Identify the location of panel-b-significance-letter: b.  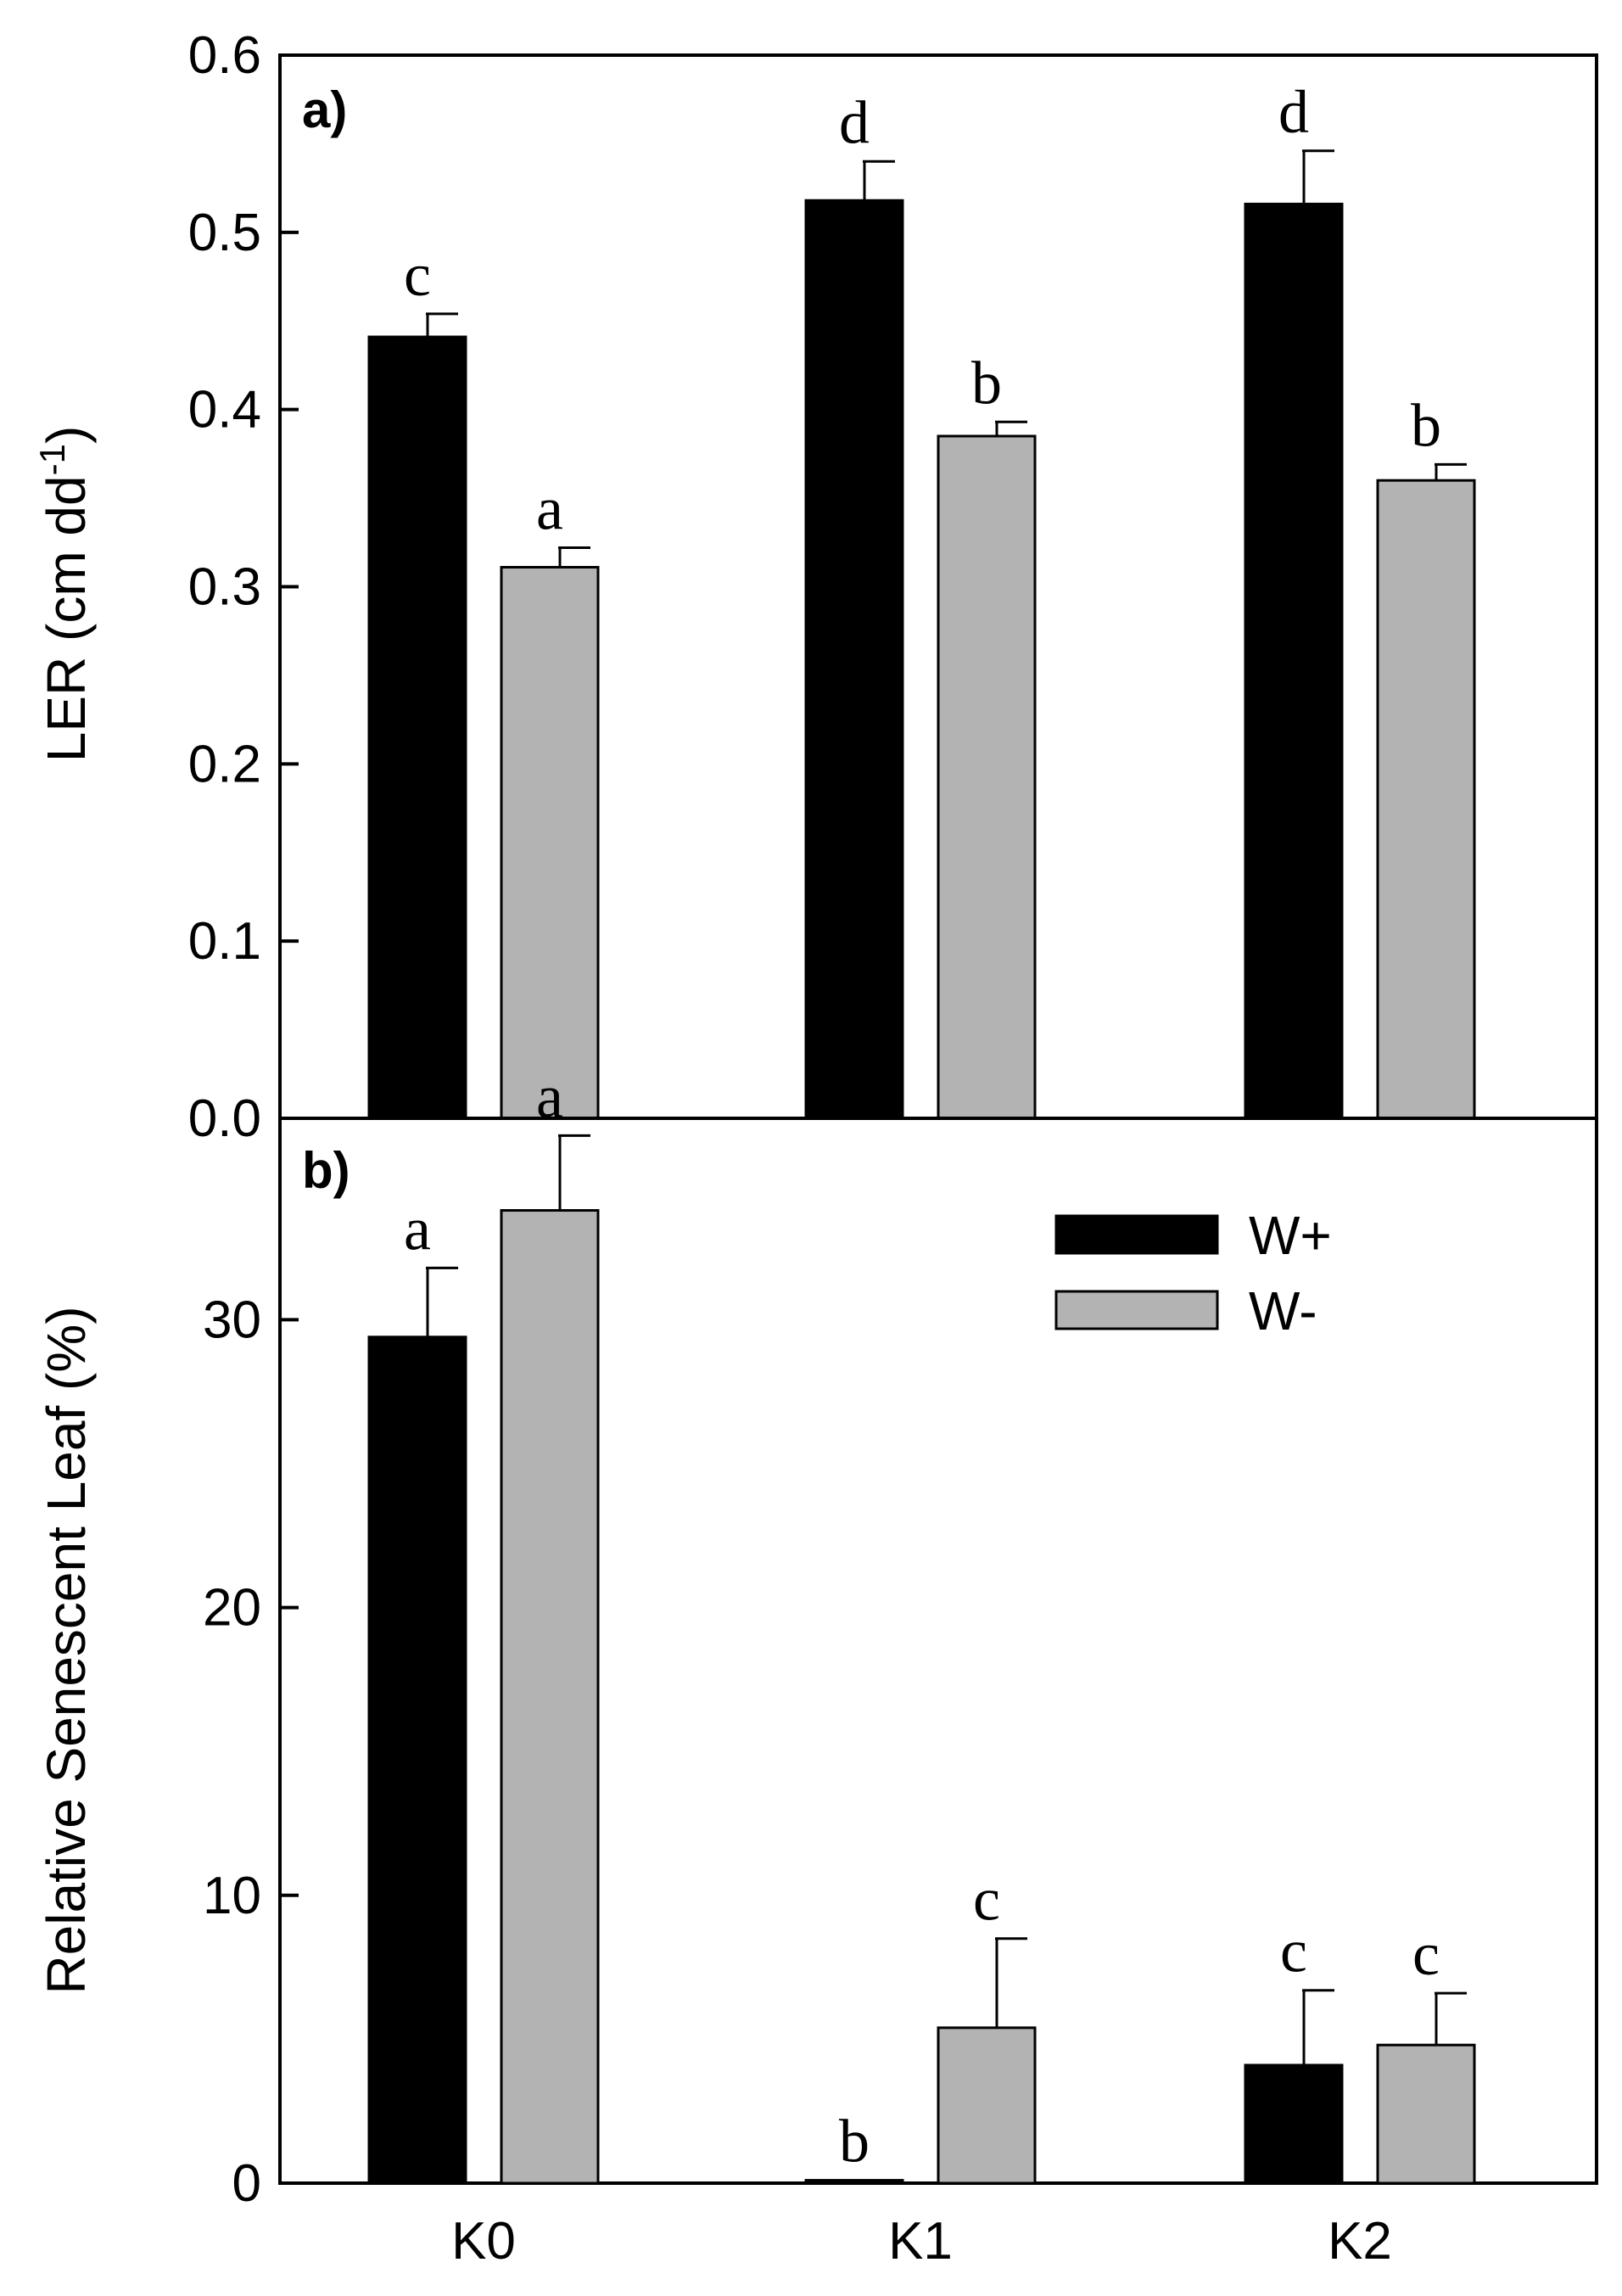
(854, 2142).